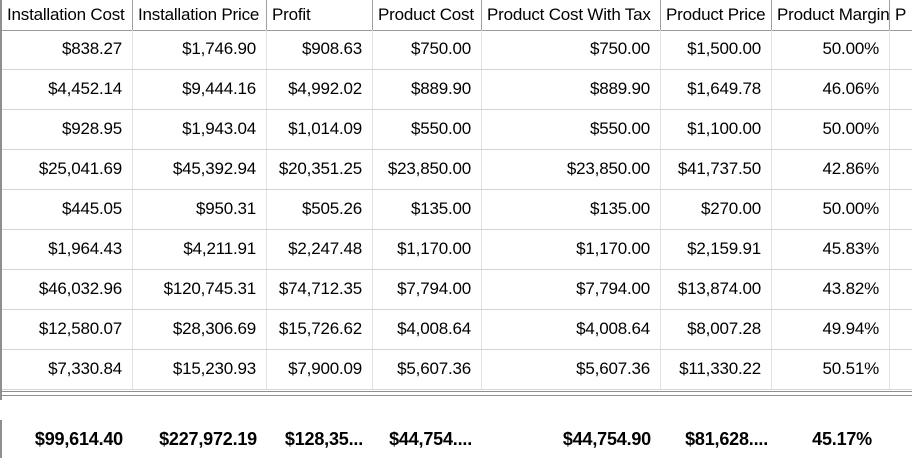 This screenshot has height=462, width=912. I want to click on table-cell: $4,992.02, so click(320, 89).